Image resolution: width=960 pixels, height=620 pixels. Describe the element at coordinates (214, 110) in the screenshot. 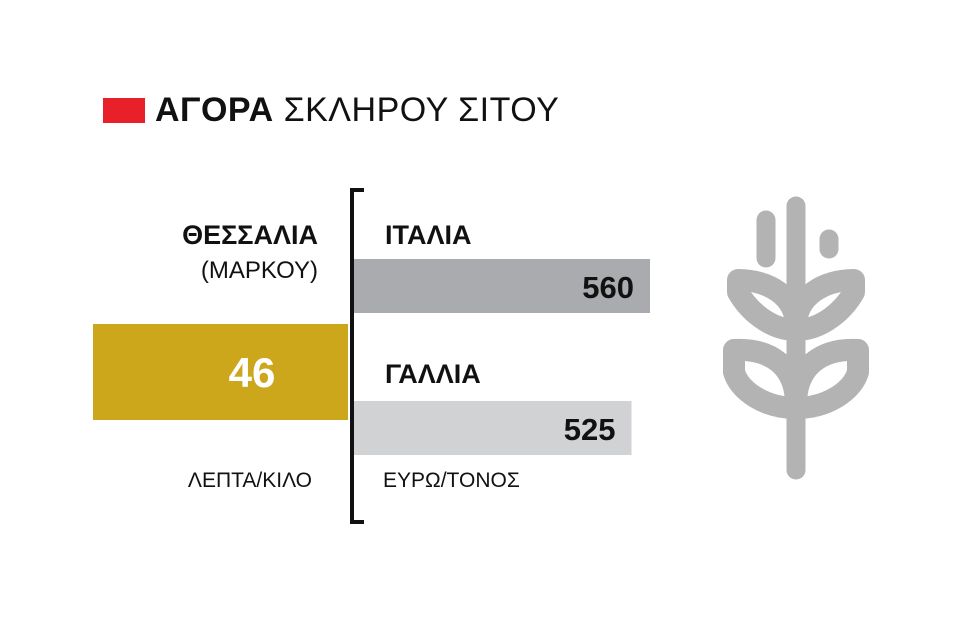

I see `title-bold: ΑΓΟΡΑ` at that location.